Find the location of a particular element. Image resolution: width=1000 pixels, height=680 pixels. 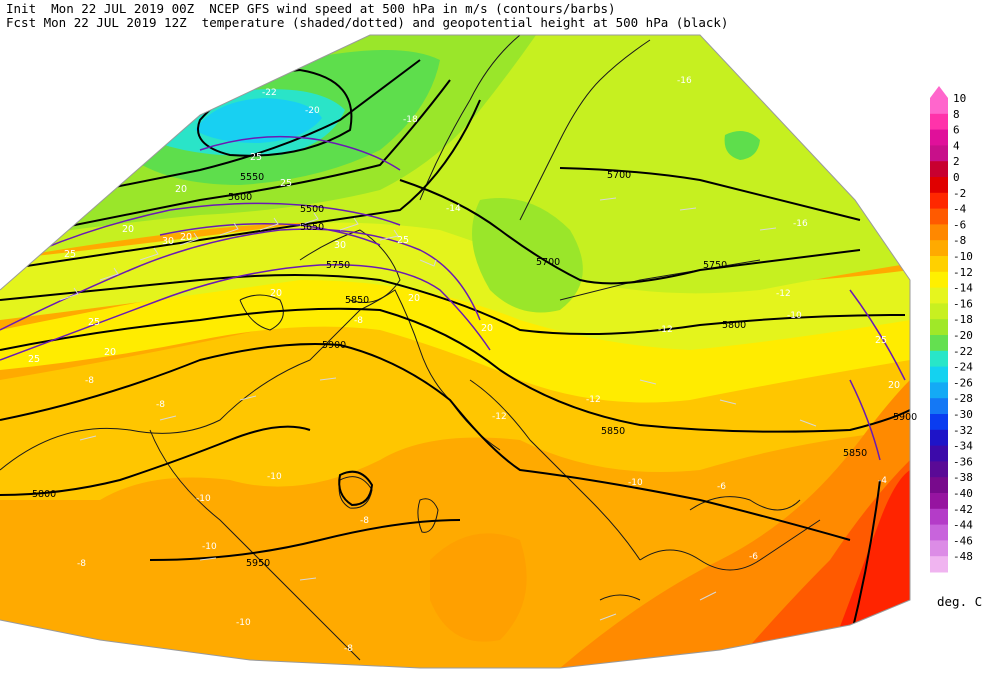

colorbar-level-label: -8 is located at coordinates (959, 240).